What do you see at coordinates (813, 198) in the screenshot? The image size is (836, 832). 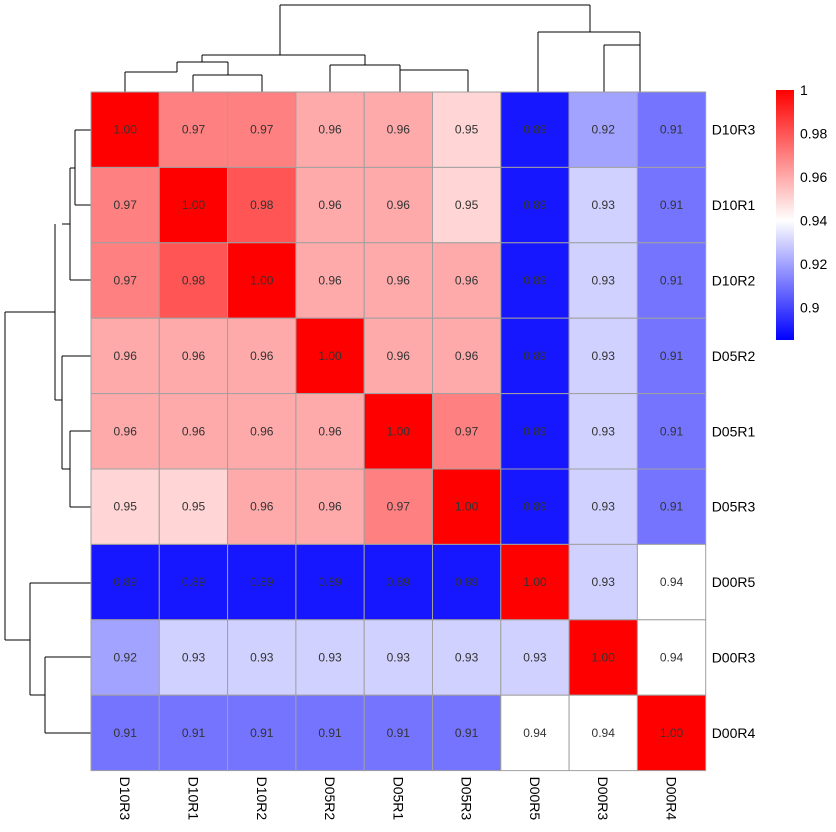 I see `legend-ticks: 1 0.98 0.96 0.94 0.92 0.9` at bounding box center [813, 198].